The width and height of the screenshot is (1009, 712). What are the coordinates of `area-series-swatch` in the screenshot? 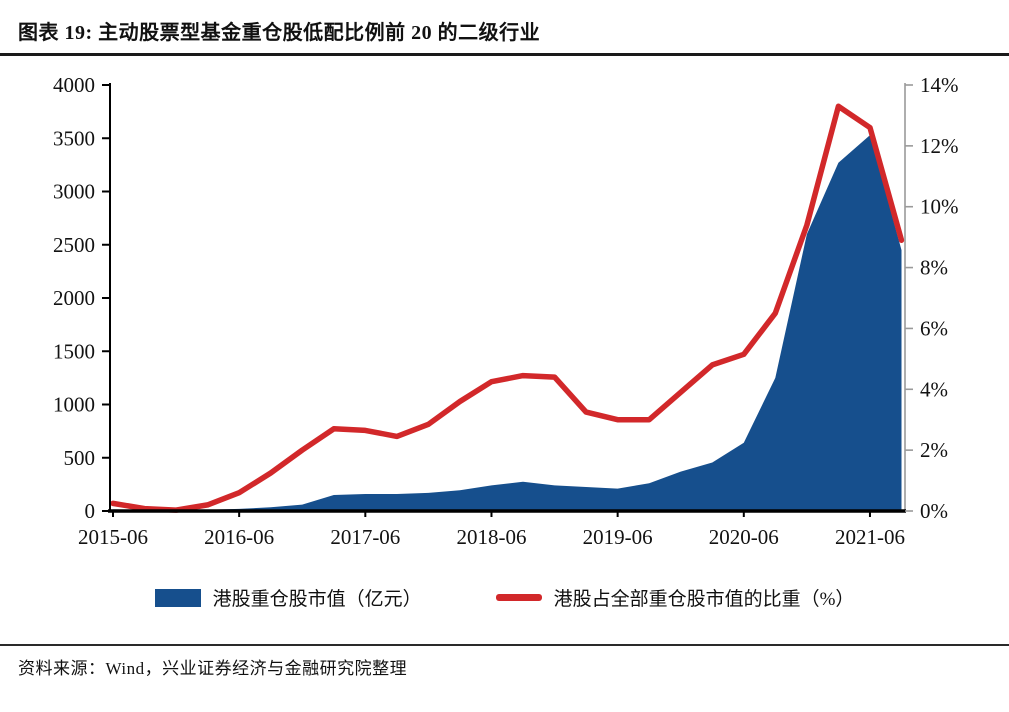 It's located at (177, 597).